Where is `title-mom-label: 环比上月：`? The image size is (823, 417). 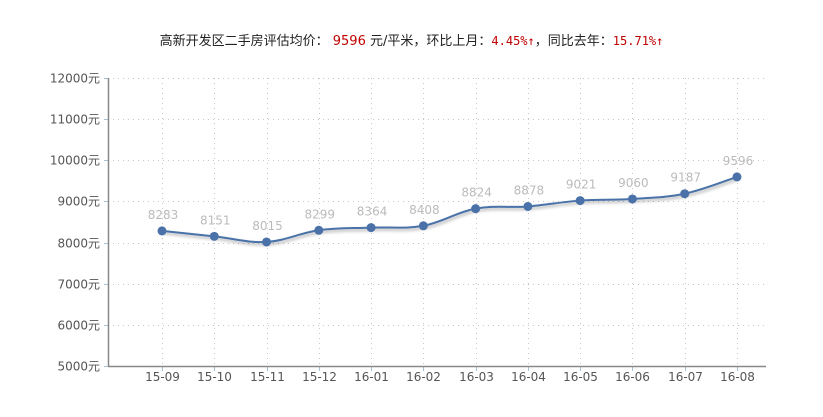
title-mom-label: 环比上月： is located at coordinates (459, 41).